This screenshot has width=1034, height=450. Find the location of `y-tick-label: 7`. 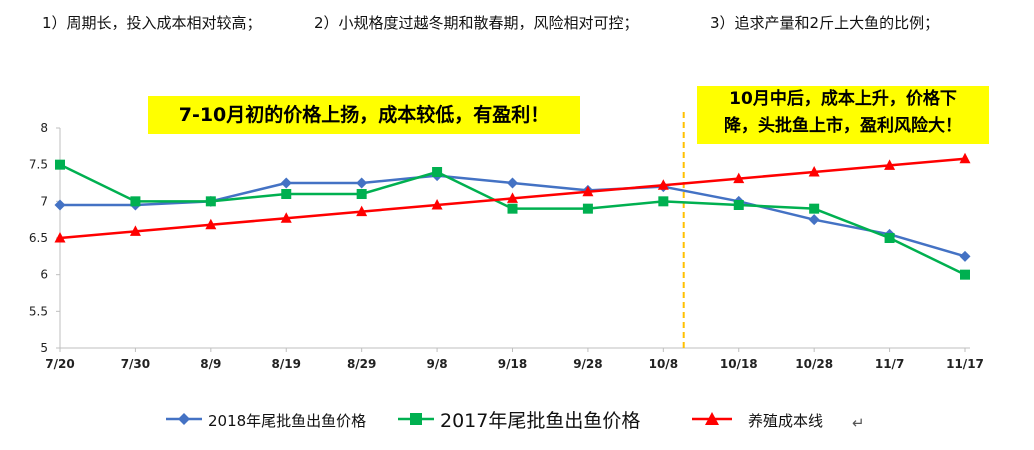

y-tick-label: 7 is located at coordinates (44, 201).